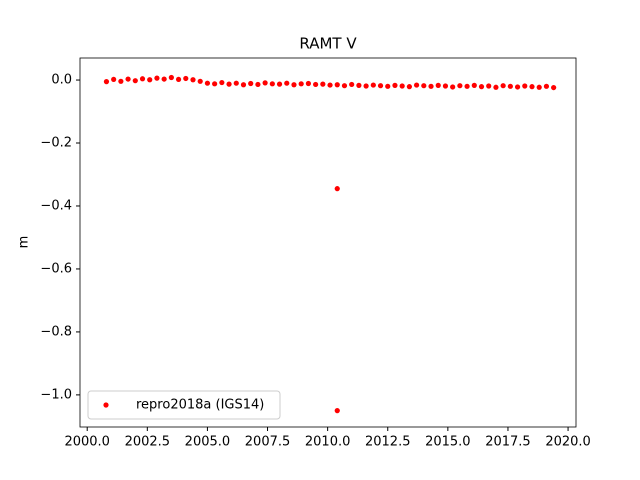 The width and height of the screenshot is (640, 480). What do you see at coordinates (208, 442) in the screenshot?
I see `x-tick-label: 2005.0` at bounding box center [208, 442].